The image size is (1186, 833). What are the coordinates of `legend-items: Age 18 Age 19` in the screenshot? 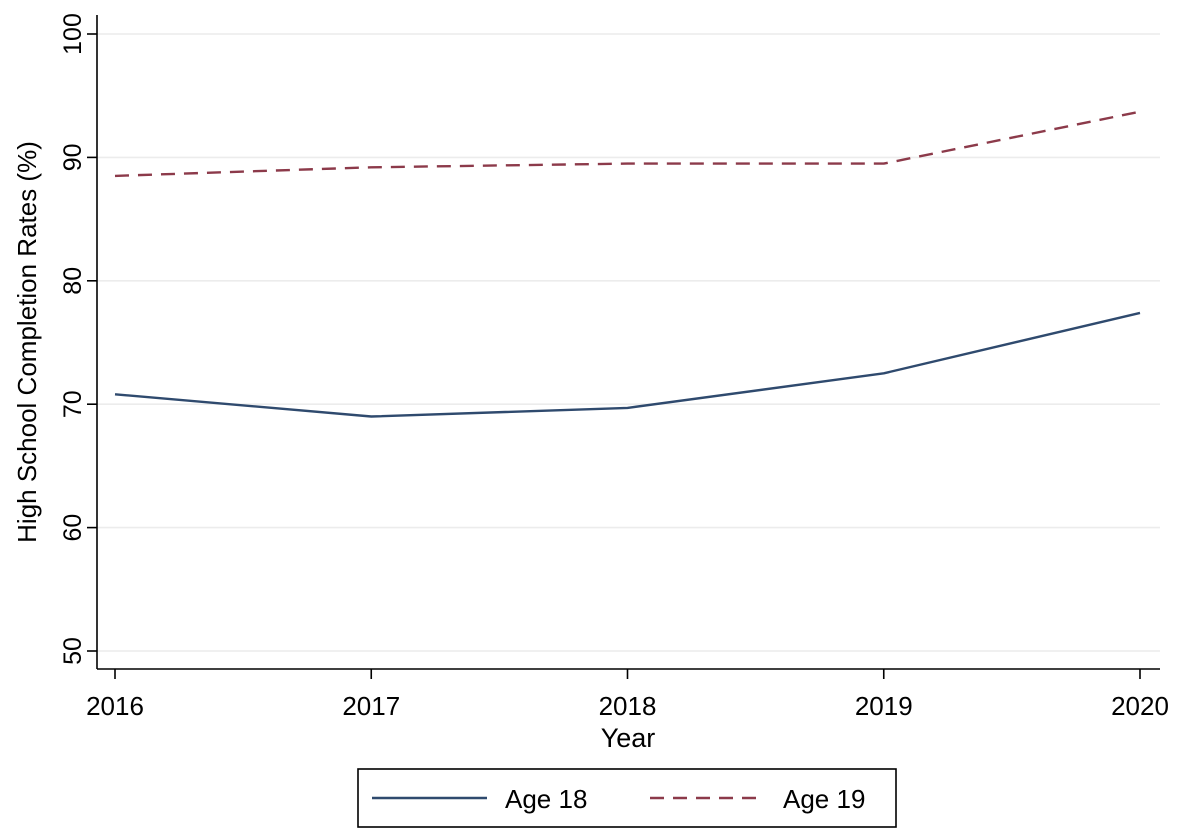 It's located at (618, 799).